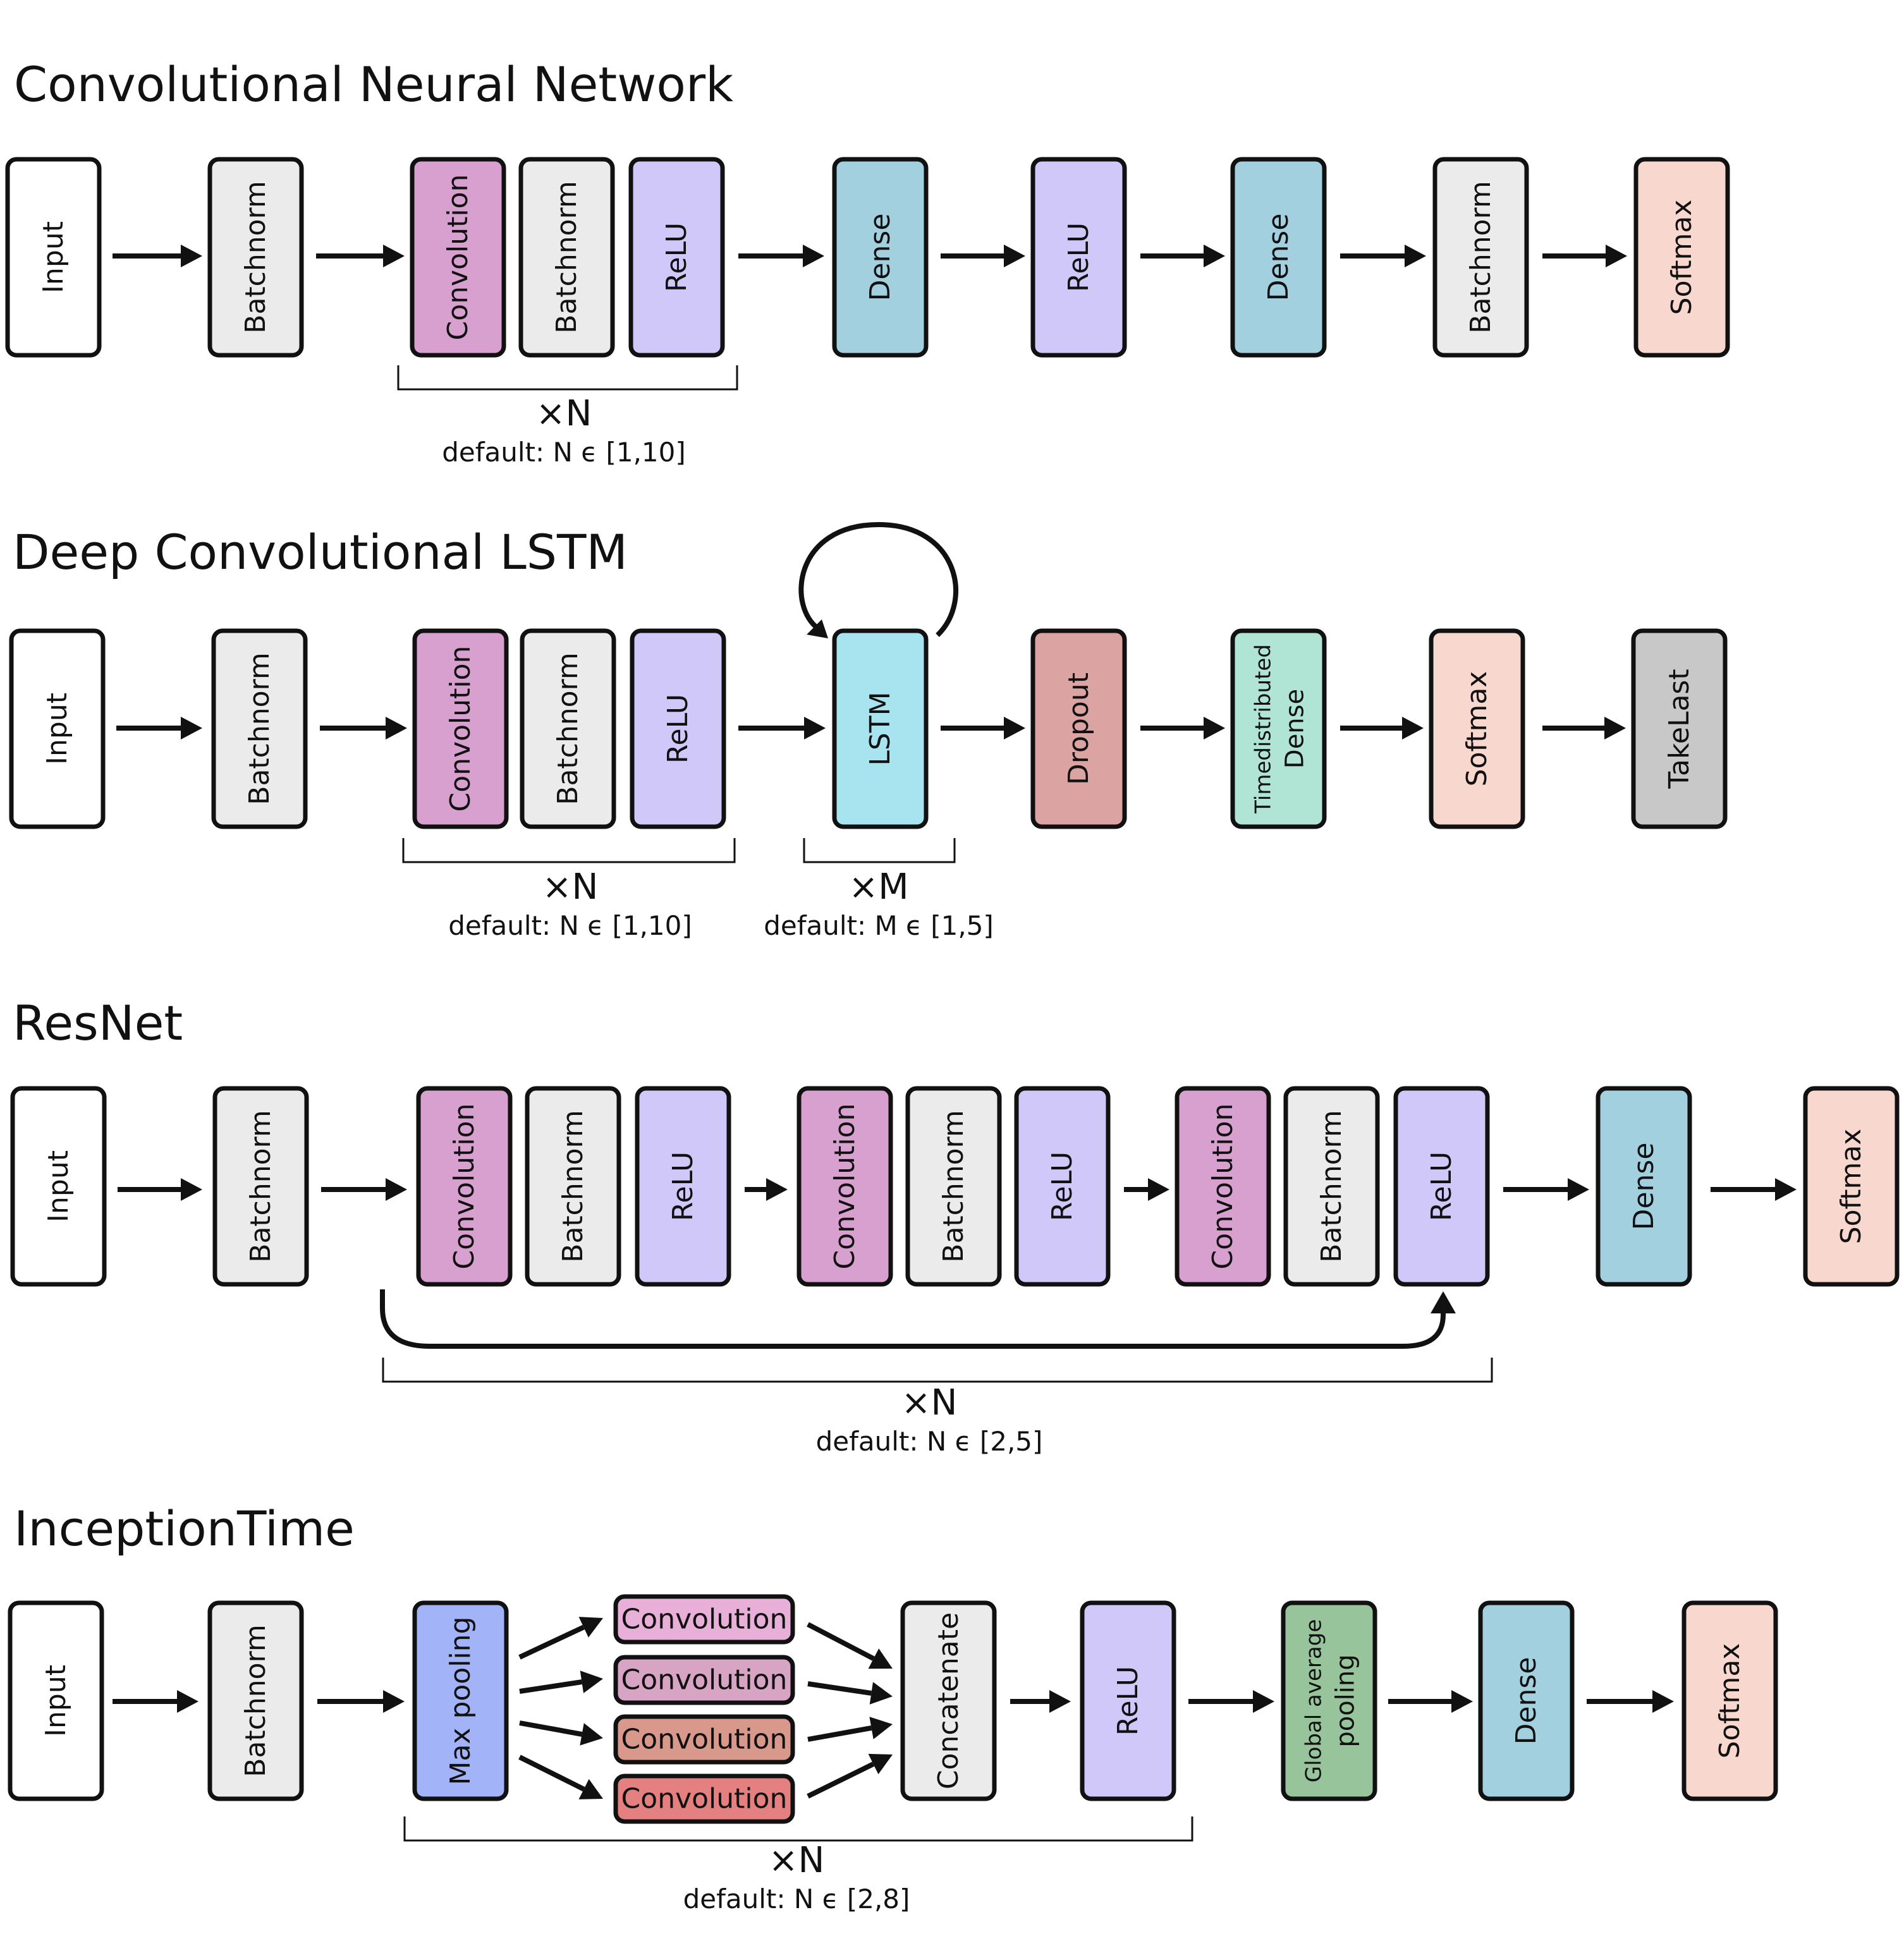  I want to click on resnet-skip-connection, so click(913, 1319).